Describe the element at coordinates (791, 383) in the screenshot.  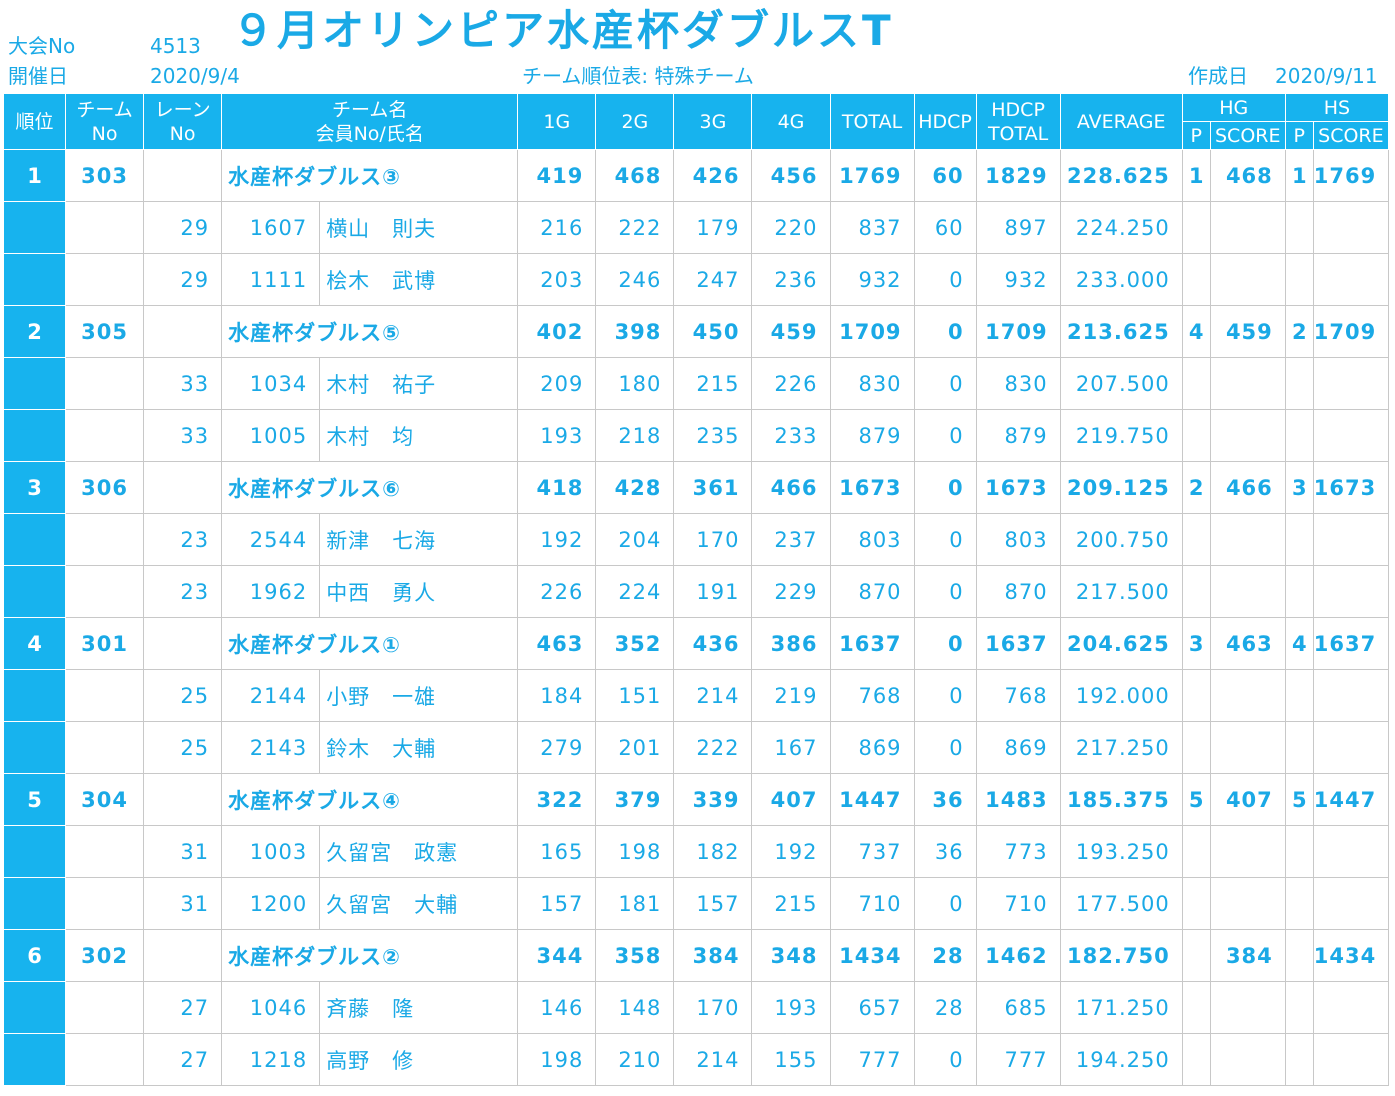
I see `game-4-cell: 226` at that location.